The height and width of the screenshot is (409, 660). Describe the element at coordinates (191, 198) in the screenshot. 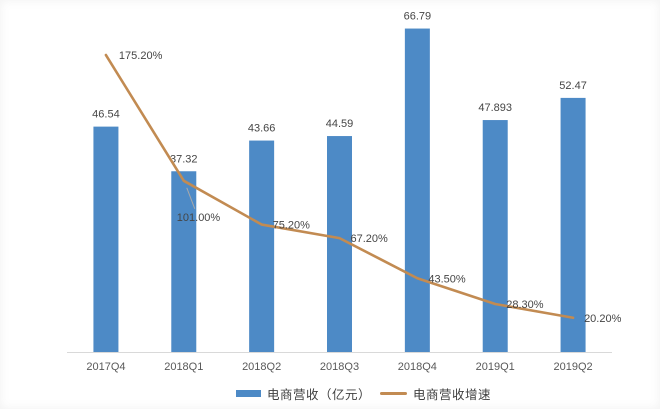

I see `label-leader-line` at that location.